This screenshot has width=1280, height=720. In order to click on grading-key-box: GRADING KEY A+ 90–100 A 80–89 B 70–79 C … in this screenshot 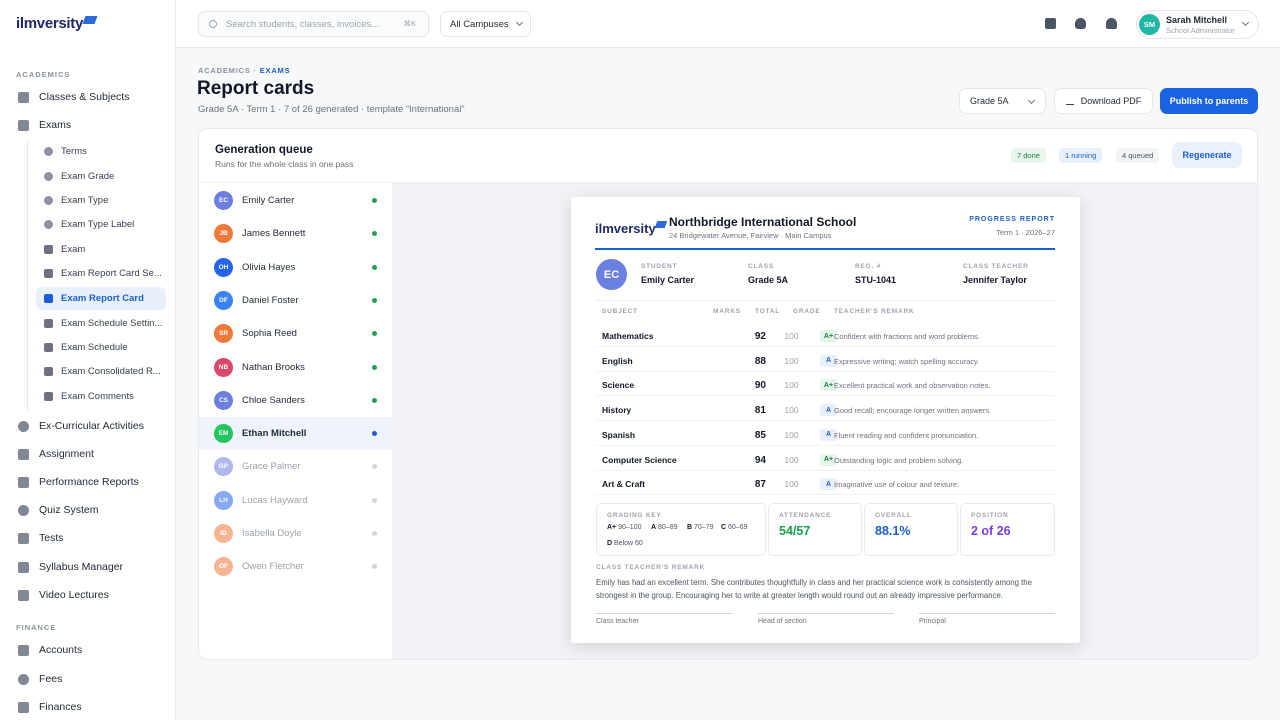, I will do `click(681, 529)`.